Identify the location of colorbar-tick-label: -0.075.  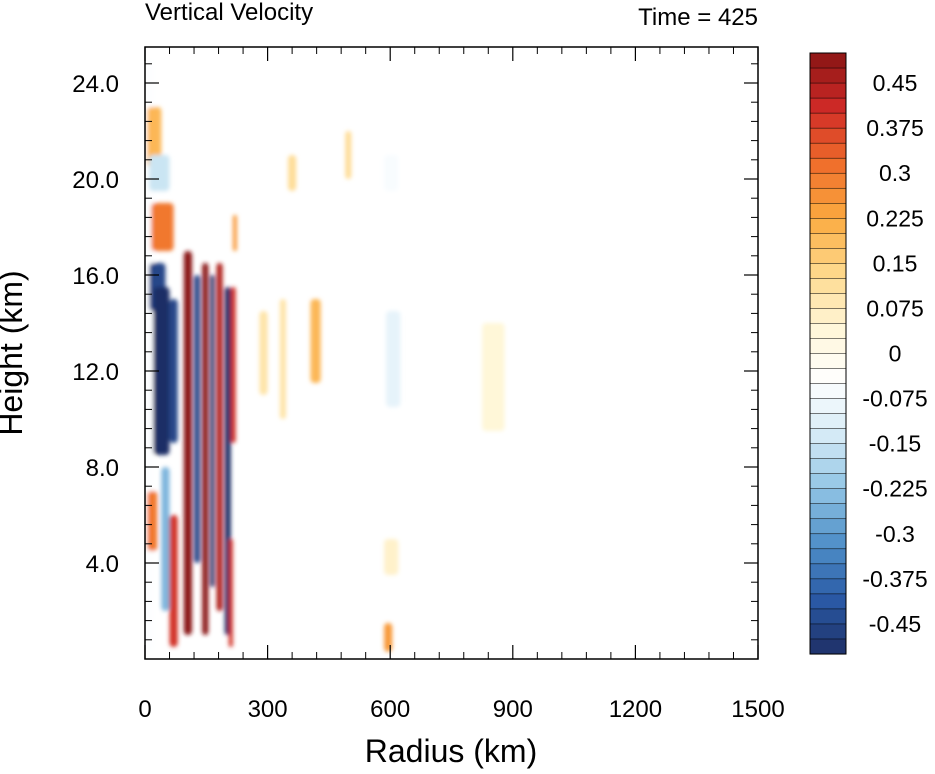
(894, 399).